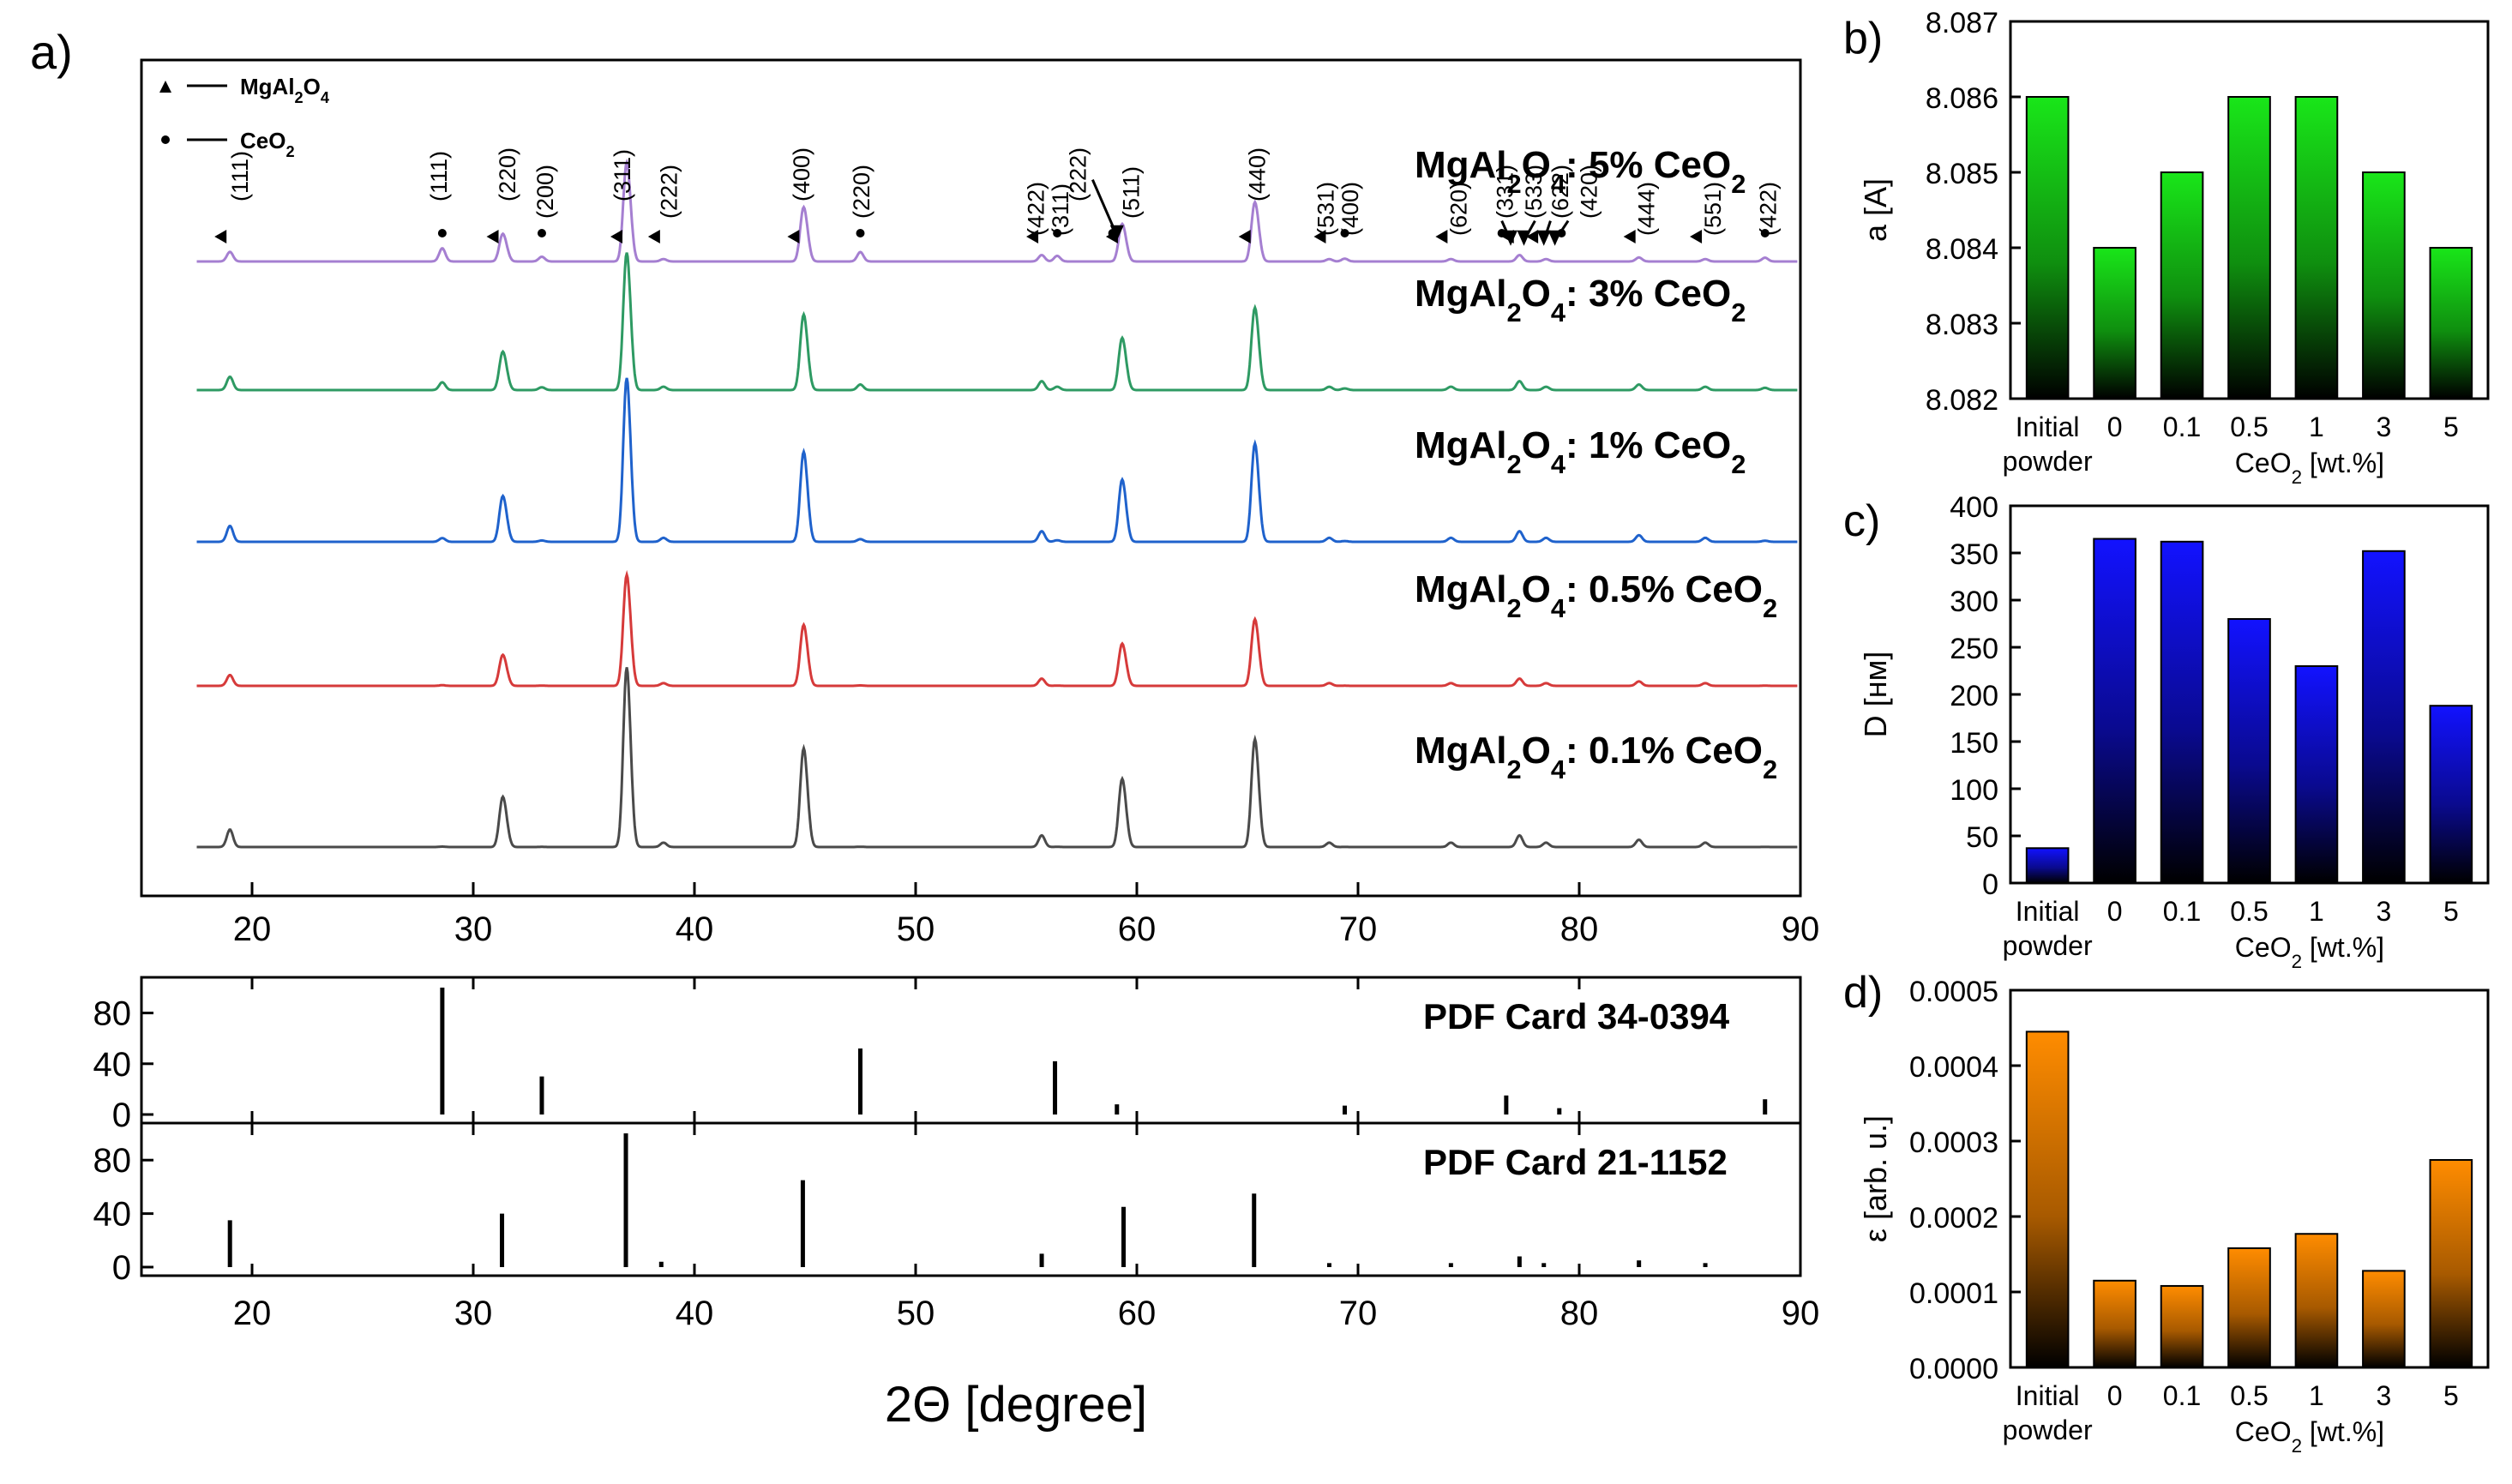 This screenshot has width=2512, height=1484. What do you see at coordinates (1326, 209) in the screenshot?
I see `miller-index-label: (531)` at bounding box center [1326, 209].